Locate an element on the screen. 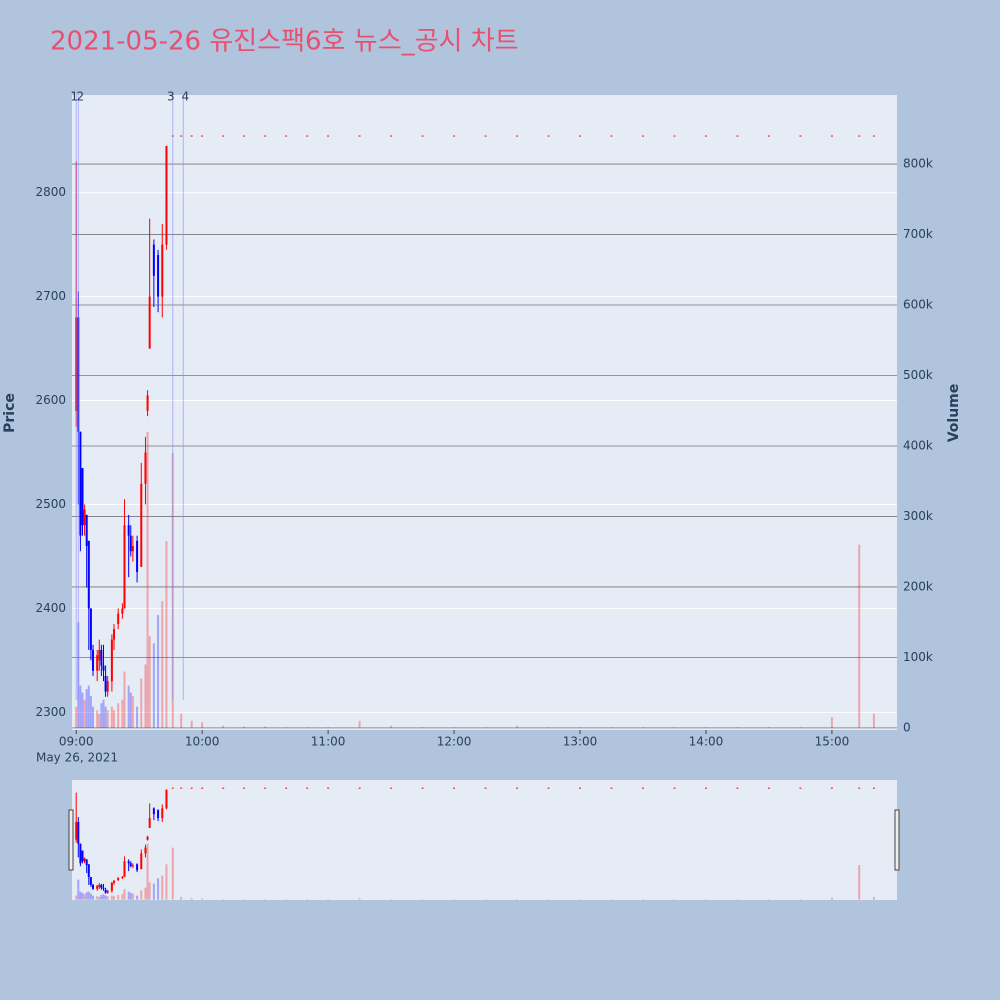  y-tick-label: 2700 is located at coordinates (50, 296).